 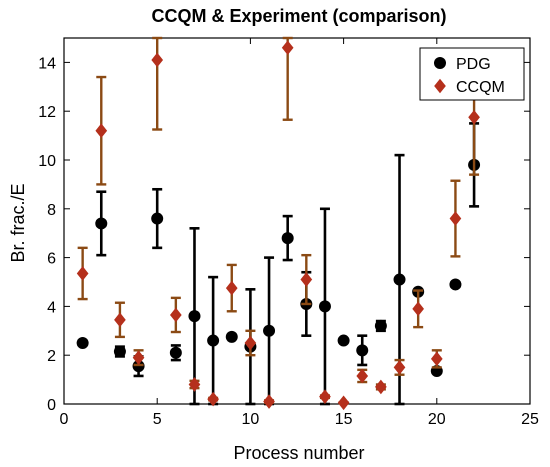 What do you see at coordinates (251, 419) in the screenshot?
I see `x-tick-label: 10` at bounding box center [251, 419].